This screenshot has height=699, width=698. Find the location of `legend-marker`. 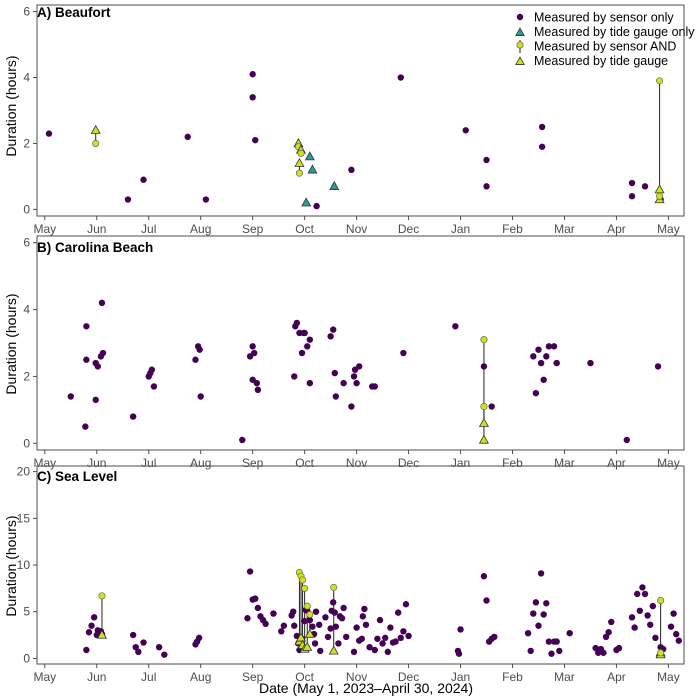

legend-marker is located at coordinates (520, 60).